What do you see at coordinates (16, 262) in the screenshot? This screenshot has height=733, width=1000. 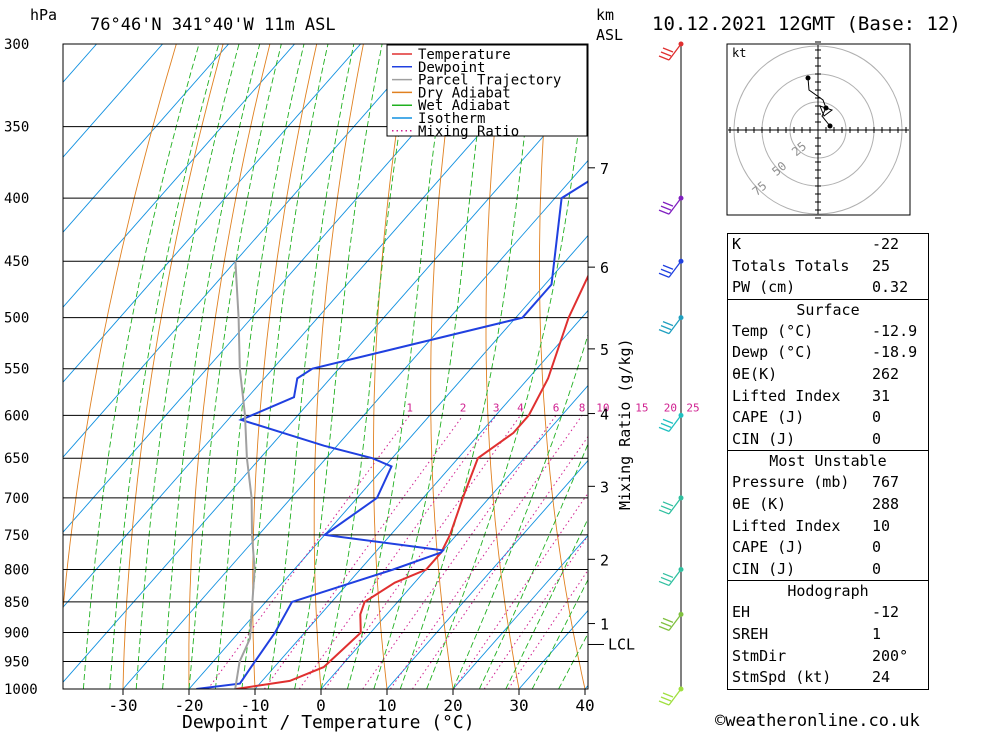 I see `pressure-tick-label: 450` at bounding box center [16, 262].